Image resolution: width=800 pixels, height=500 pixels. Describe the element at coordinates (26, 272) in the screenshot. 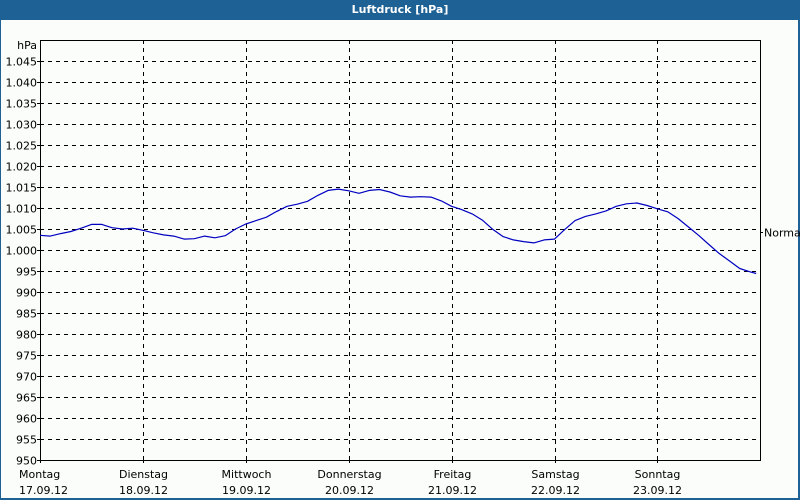

I see `y-tick-label: 995` at that location.